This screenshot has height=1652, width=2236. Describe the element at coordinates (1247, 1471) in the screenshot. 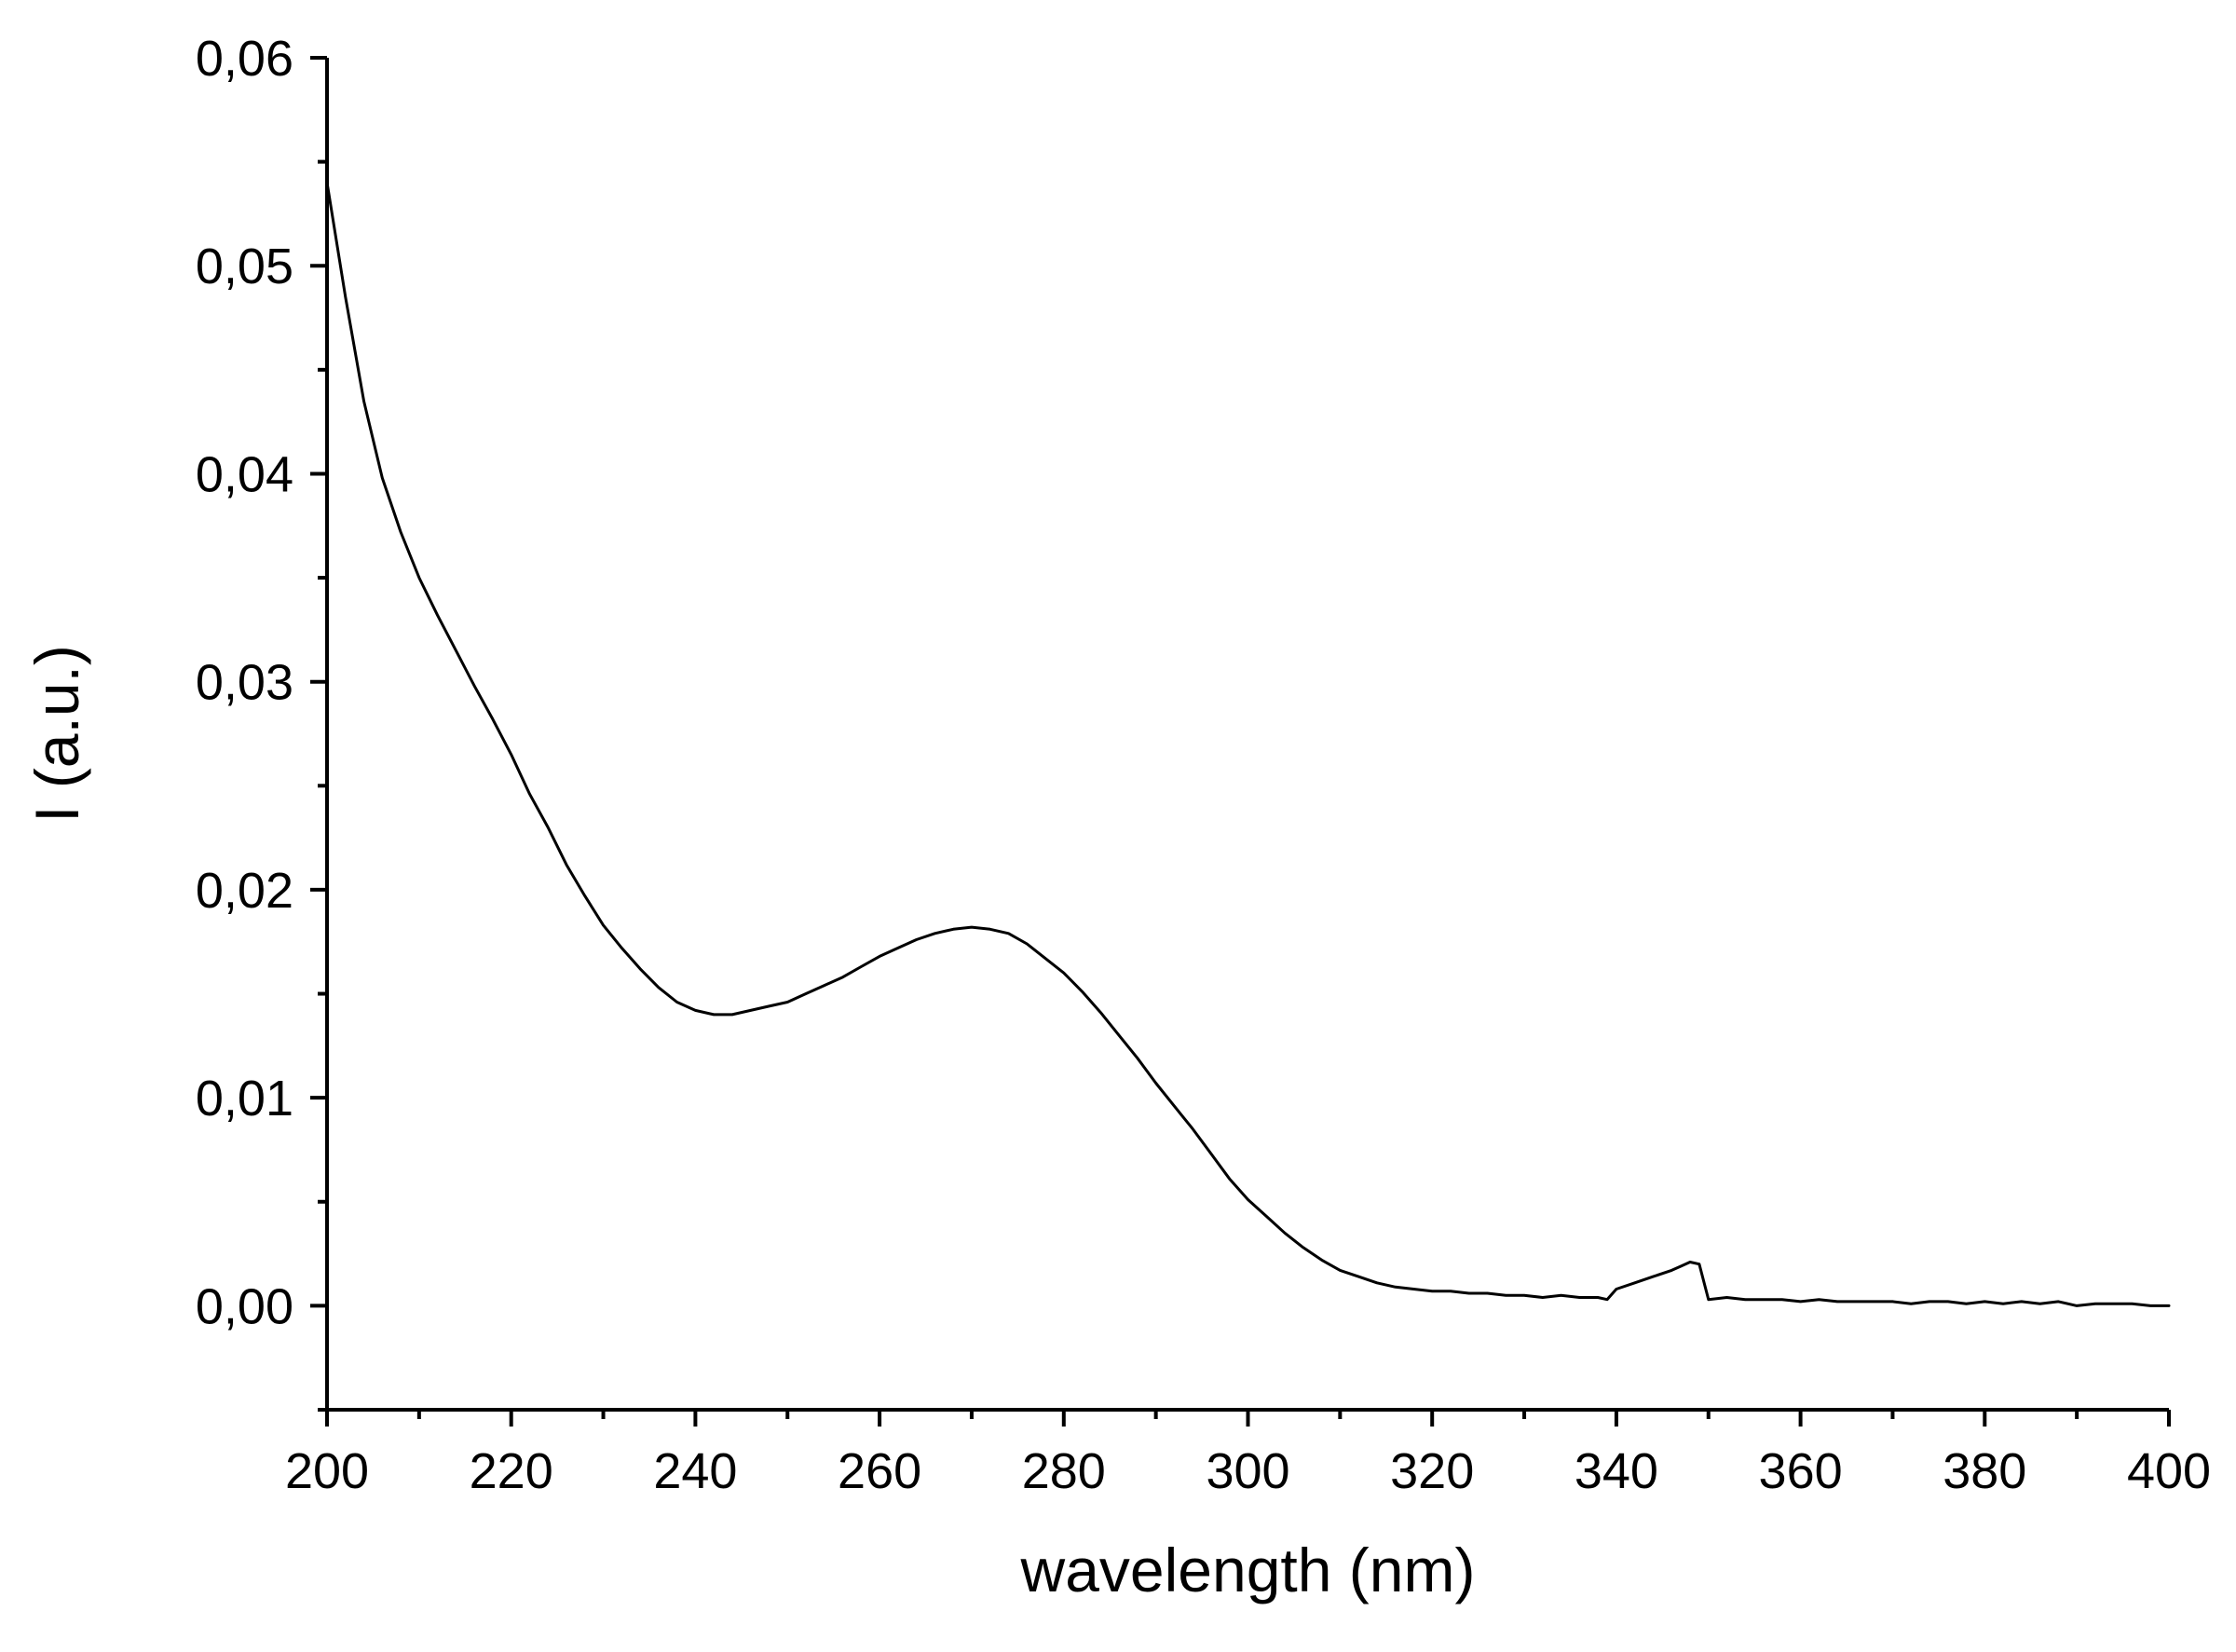

I see `x-tick-label: 300` at that location.